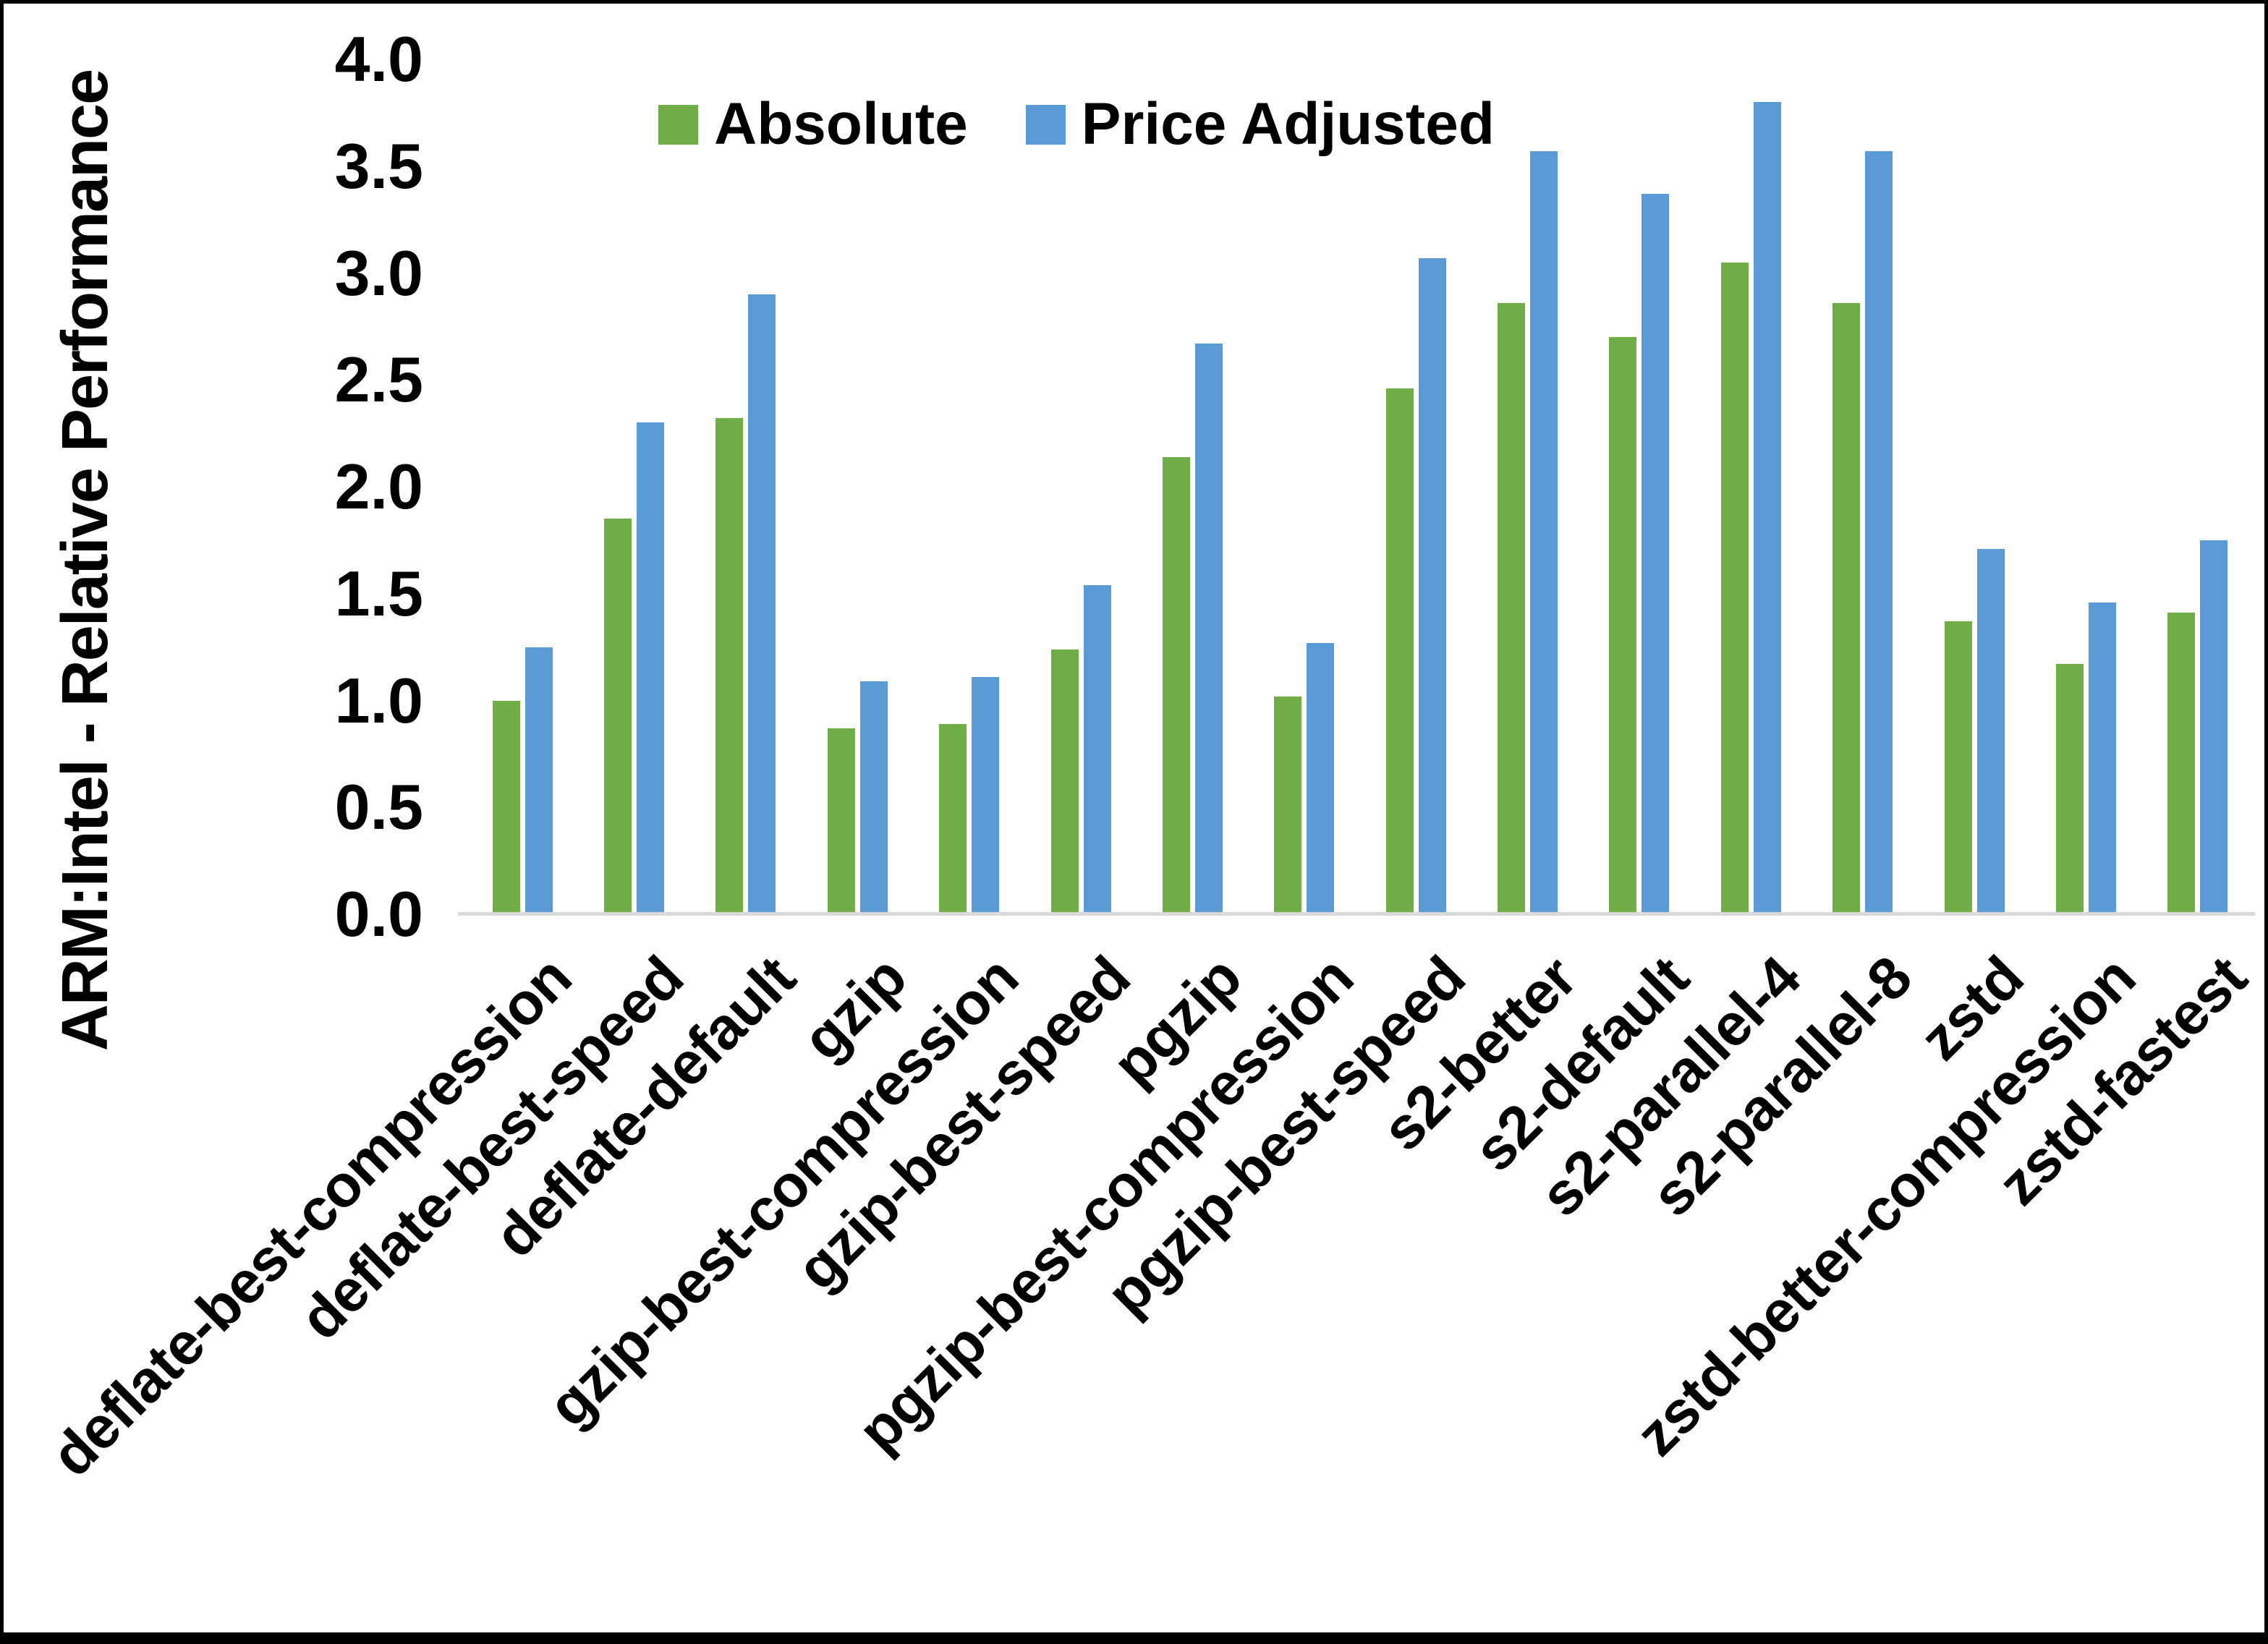  What do you see at coordinates (85, 560) in the screenshot?
I see `y-axis-title: ARM:Intel - Relative Performance` at bounding box center [85, 560].